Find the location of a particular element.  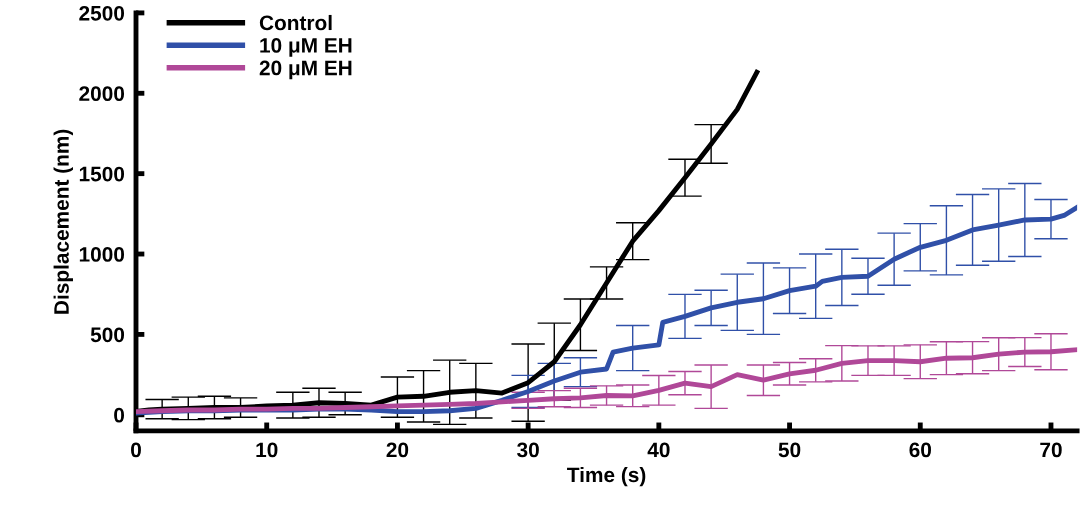

x-tick-label: 60 is located at coordinates (920, 450).